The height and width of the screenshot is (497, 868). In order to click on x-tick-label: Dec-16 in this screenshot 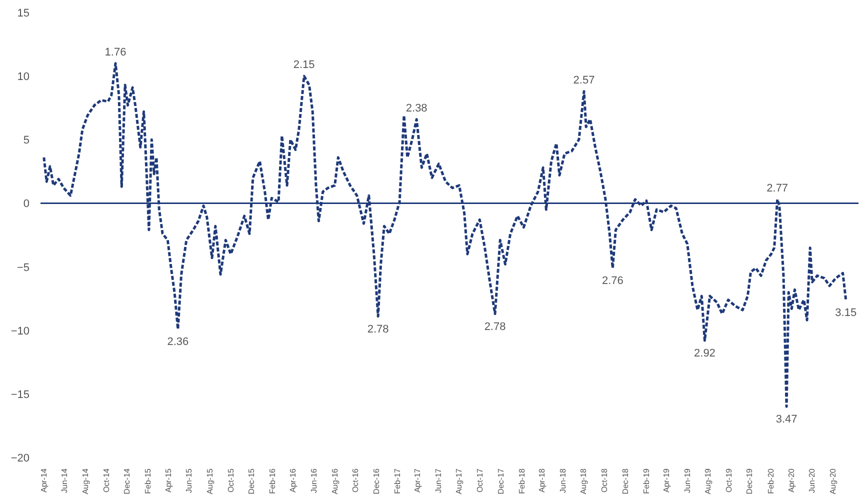, I will do `click(376, 481)`.